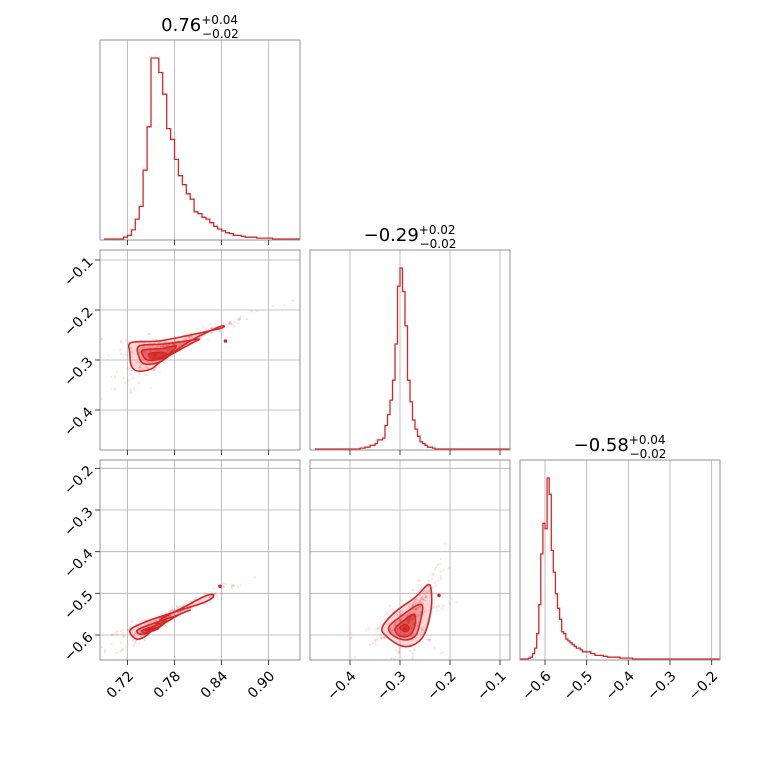 The height and width of the screenshot is (760, 760). I want to click on x-tick-label: −0.5, so click(578, 685).